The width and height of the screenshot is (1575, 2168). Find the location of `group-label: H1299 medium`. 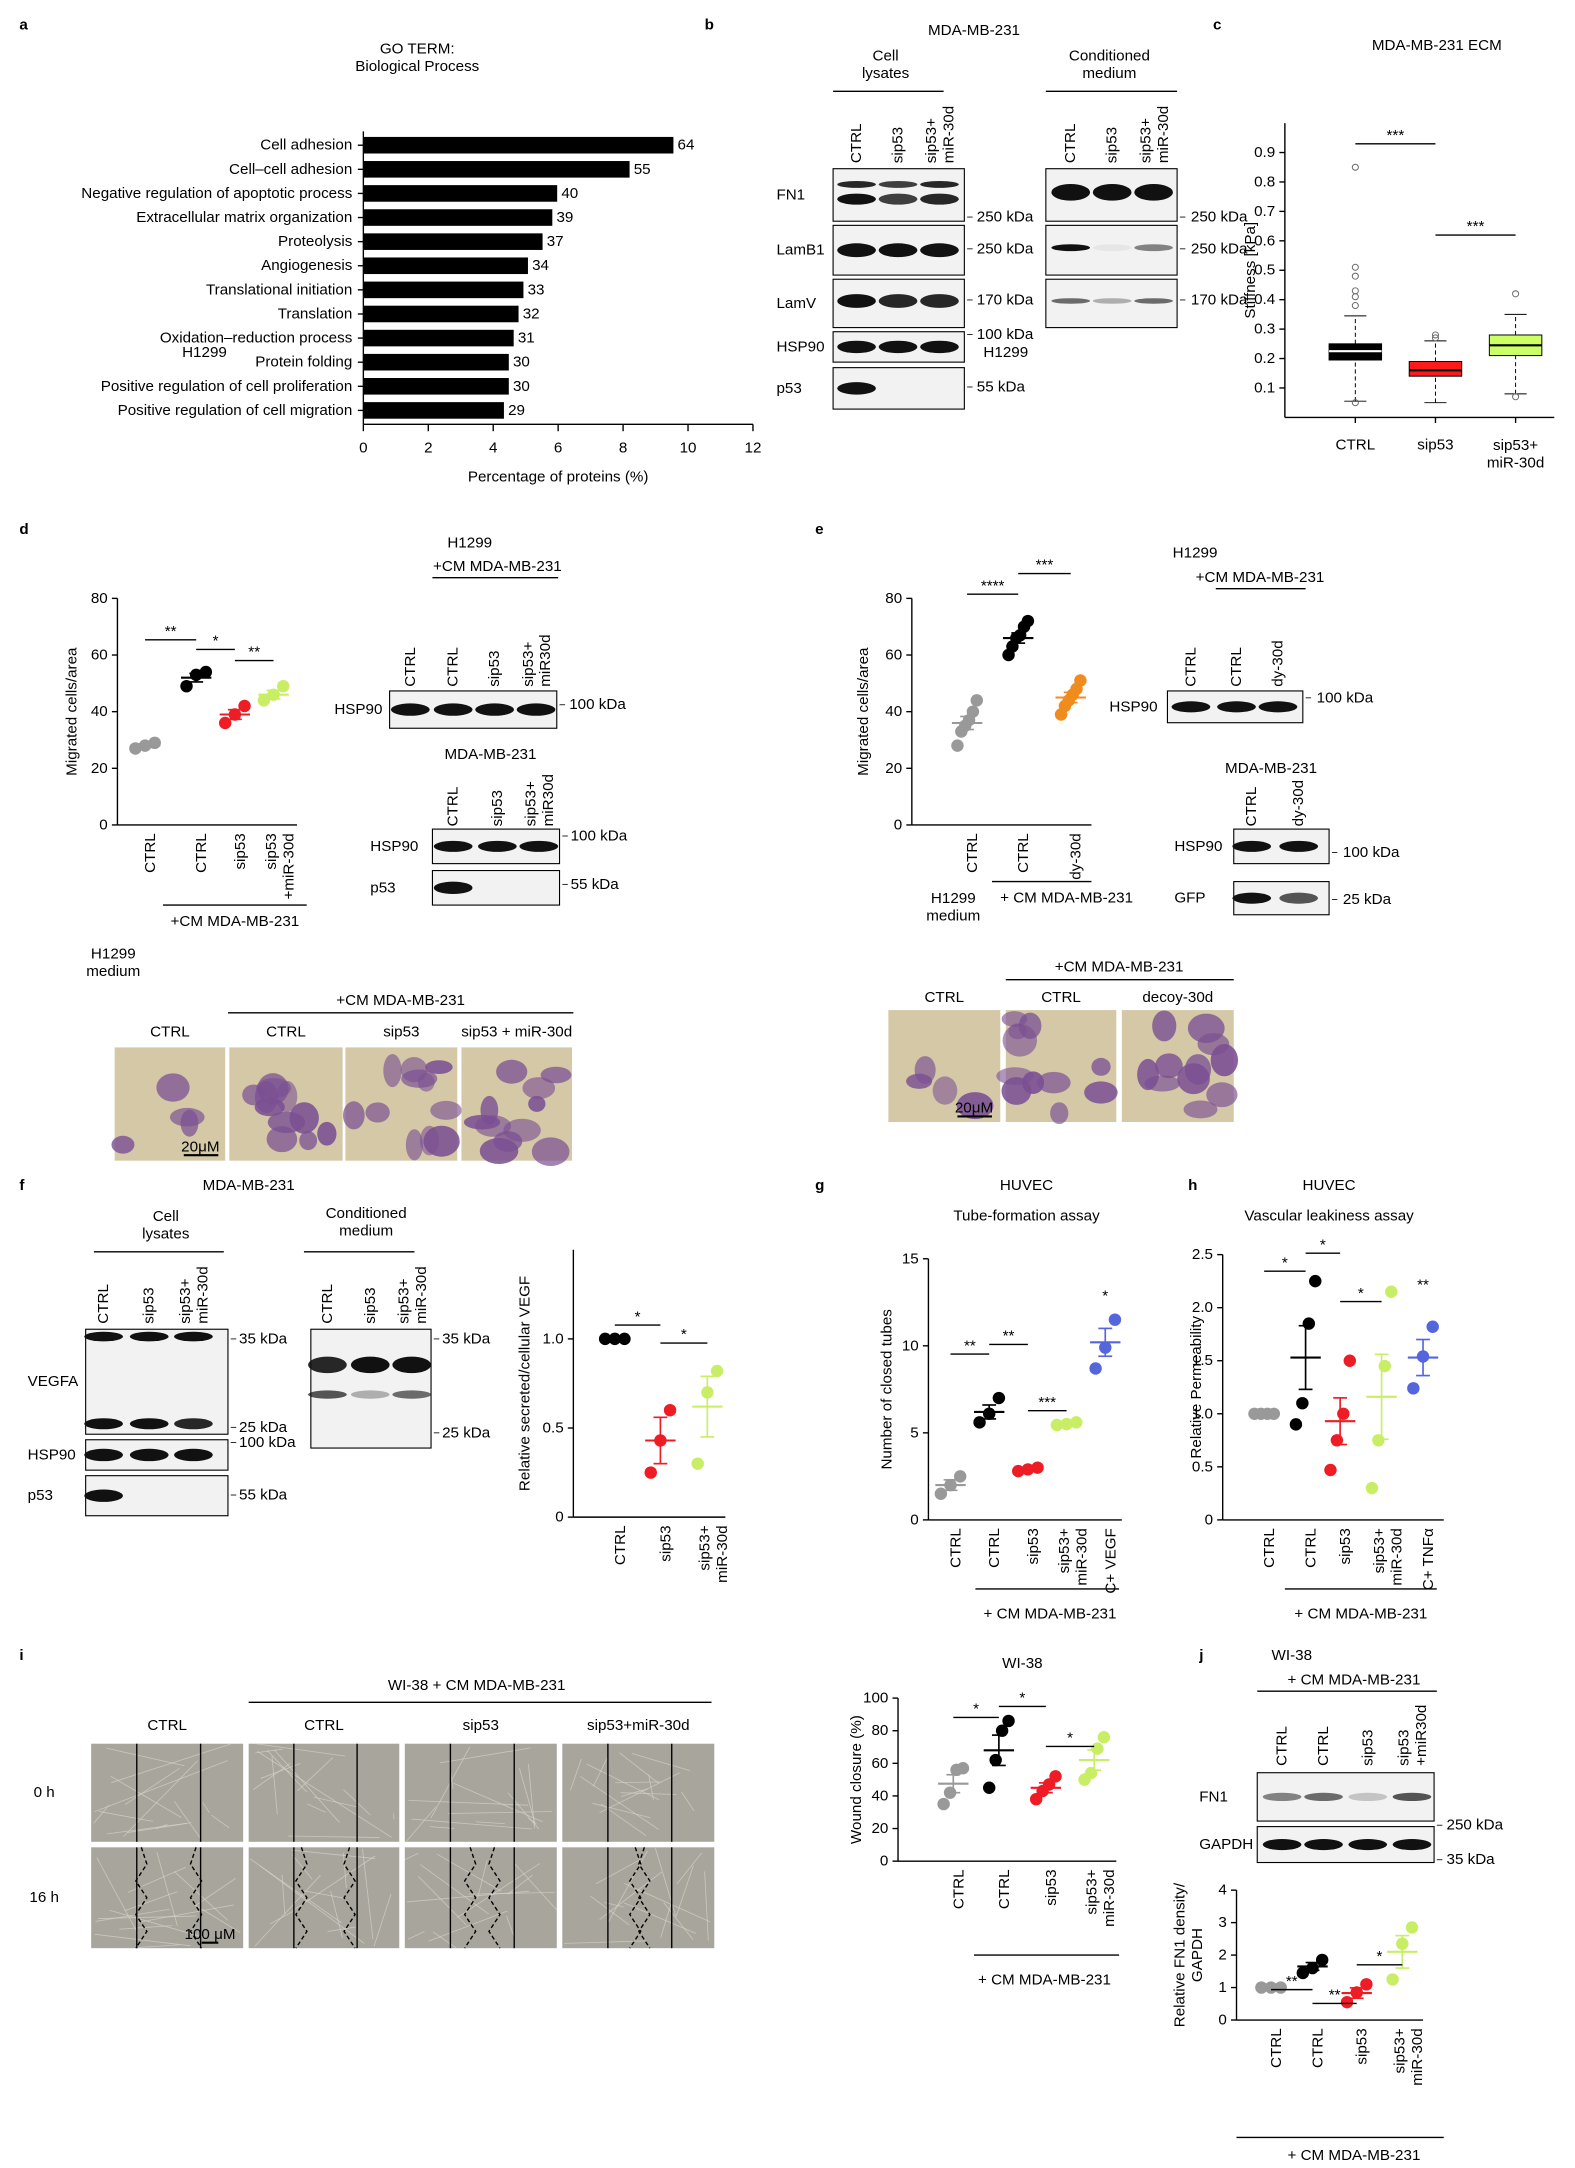

group-label: H1299 medium is located at coordinates (953, 907).